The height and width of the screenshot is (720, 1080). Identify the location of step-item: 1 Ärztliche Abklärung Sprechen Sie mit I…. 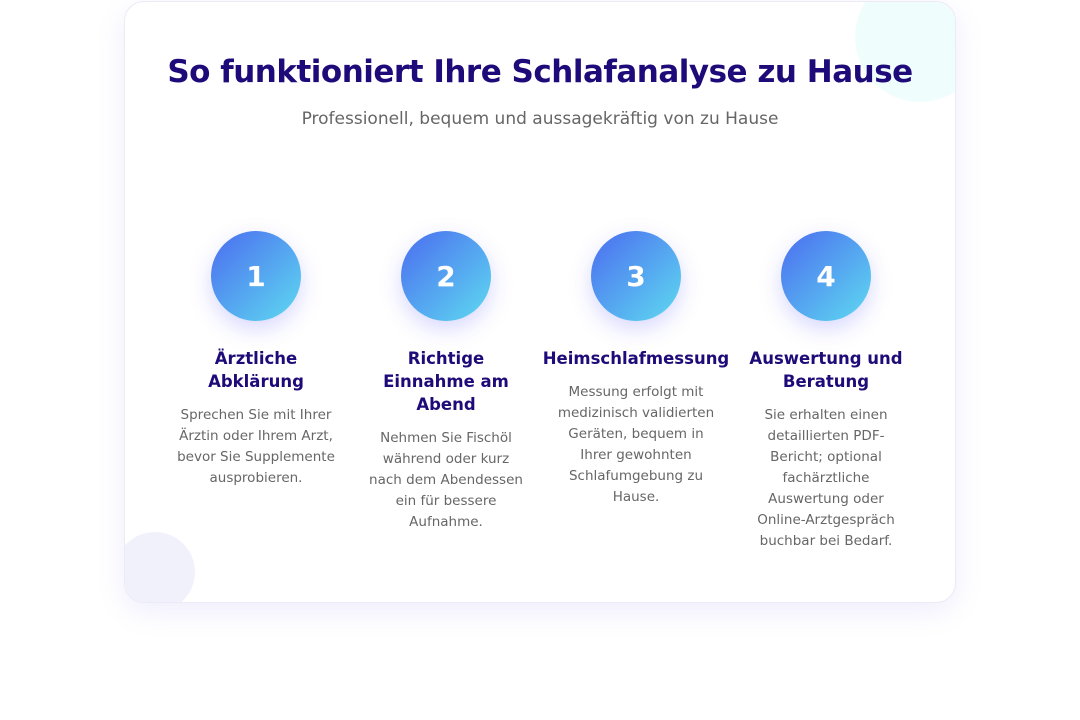
(256, 391).